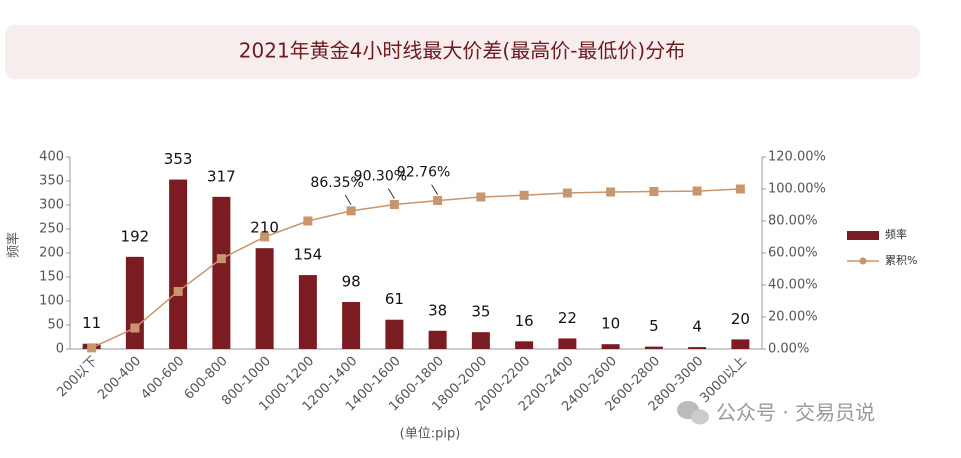 This screenshot has height=458, width=961. Describe the element at coordinates (697, 327) in the screenshot. I see `bar-value-label: 4` at that location.